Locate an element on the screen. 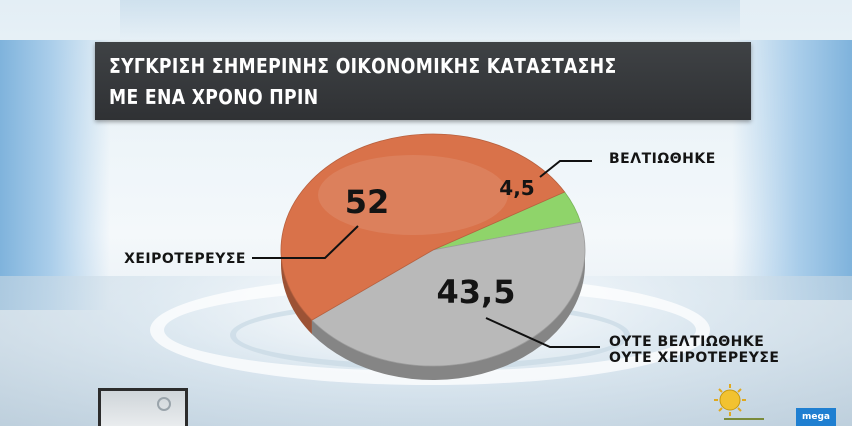 This screenshot has height=426, width=852. backdrop-top-glow is located at coordinates (430, 20).